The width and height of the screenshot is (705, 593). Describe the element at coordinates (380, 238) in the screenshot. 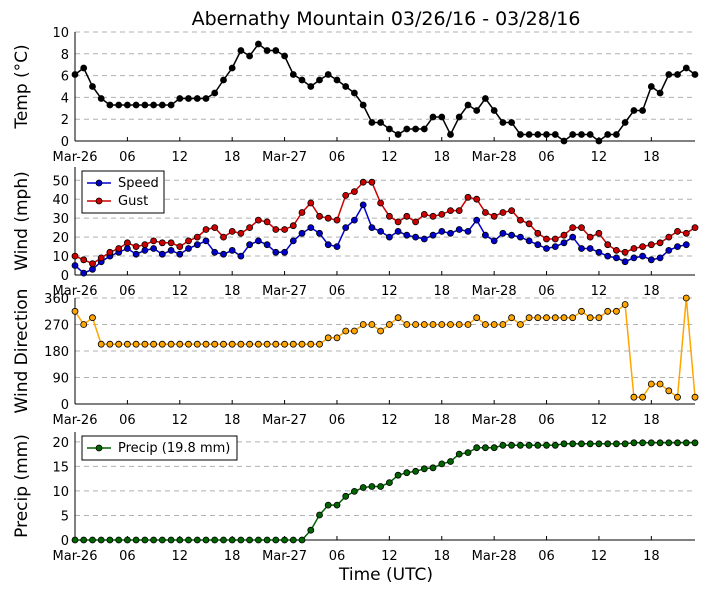

I see `series-line` at that location.